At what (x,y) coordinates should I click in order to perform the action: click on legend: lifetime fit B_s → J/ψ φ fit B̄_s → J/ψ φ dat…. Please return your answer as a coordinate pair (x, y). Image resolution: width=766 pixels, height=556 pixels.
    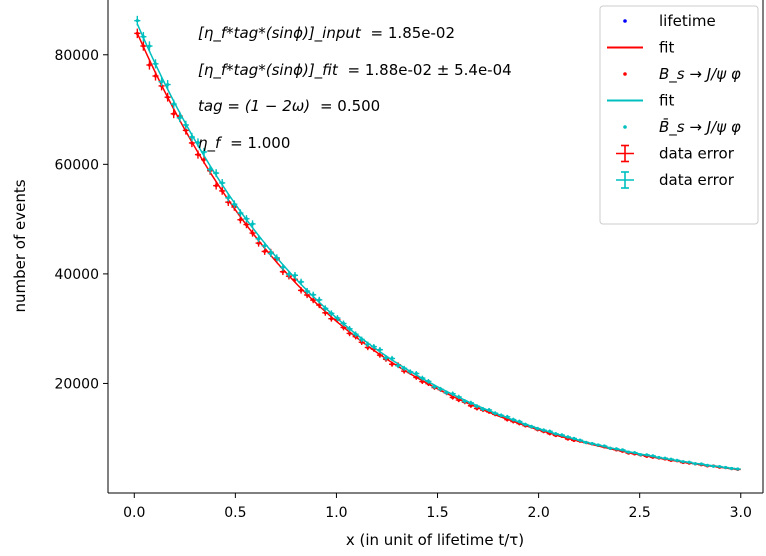
    Looking at the image, I should click on (679, 115).